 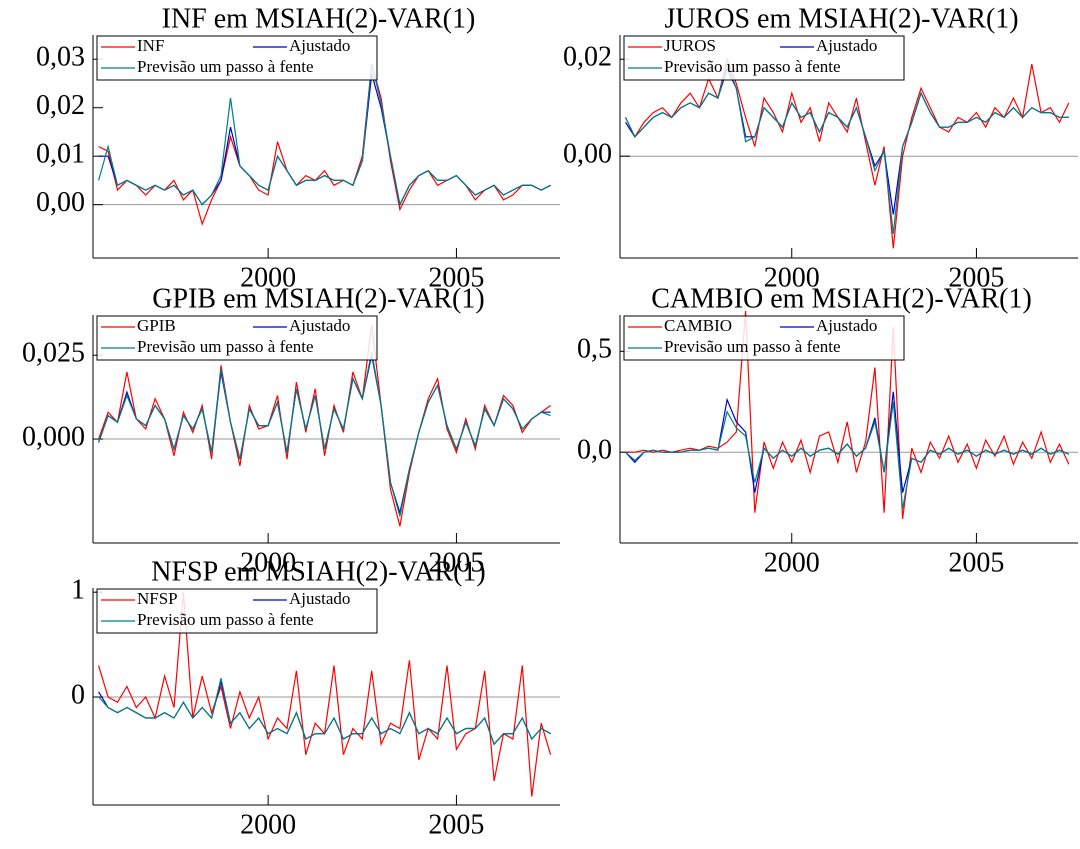 I want to click on panel-title: INF em MSIAH(2)-VAR(1), so click(x=319, y=18).